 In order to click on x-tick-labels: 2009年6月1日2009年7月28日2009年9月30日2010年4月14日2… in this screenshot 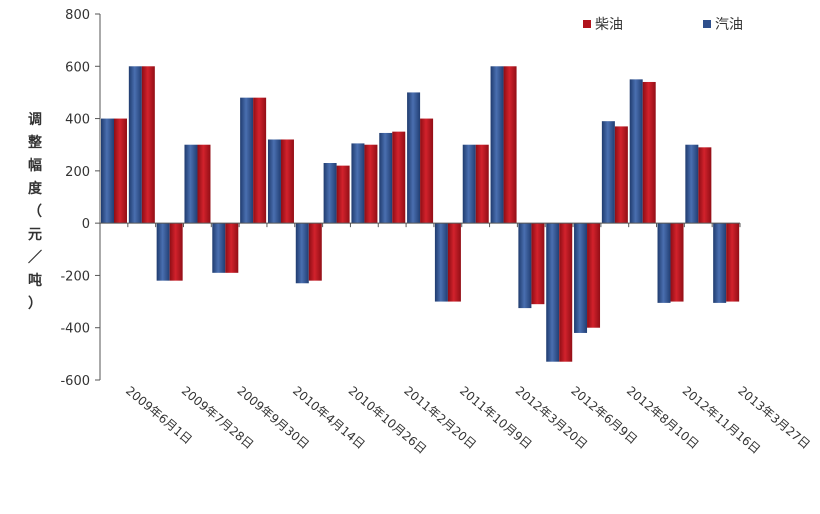, I will do `click(468, 420)`.